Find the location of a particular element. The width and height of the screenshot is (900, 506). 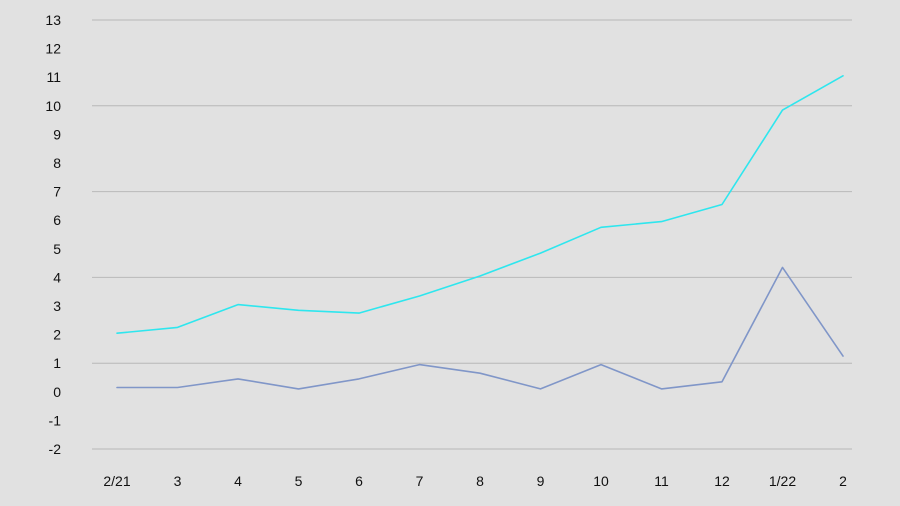

y-tick-label: 6 is located at coordinates (57, 220).